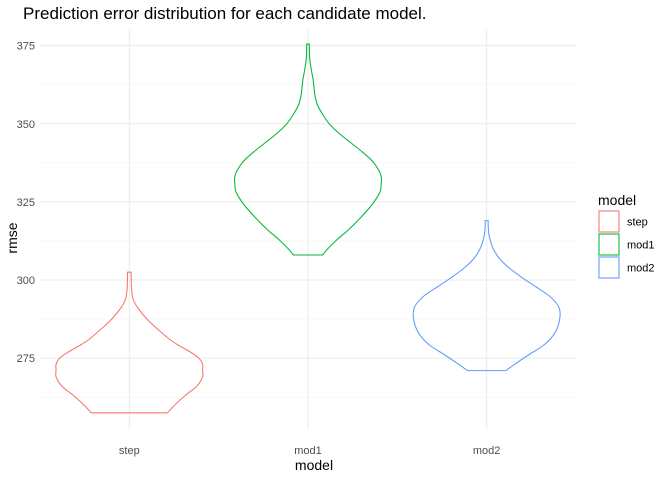 The image size is (672, 480). What do you see at coordinates (308, 149) in the screenshot?
I see `violin-mod1` at bounding box center [308, 149].